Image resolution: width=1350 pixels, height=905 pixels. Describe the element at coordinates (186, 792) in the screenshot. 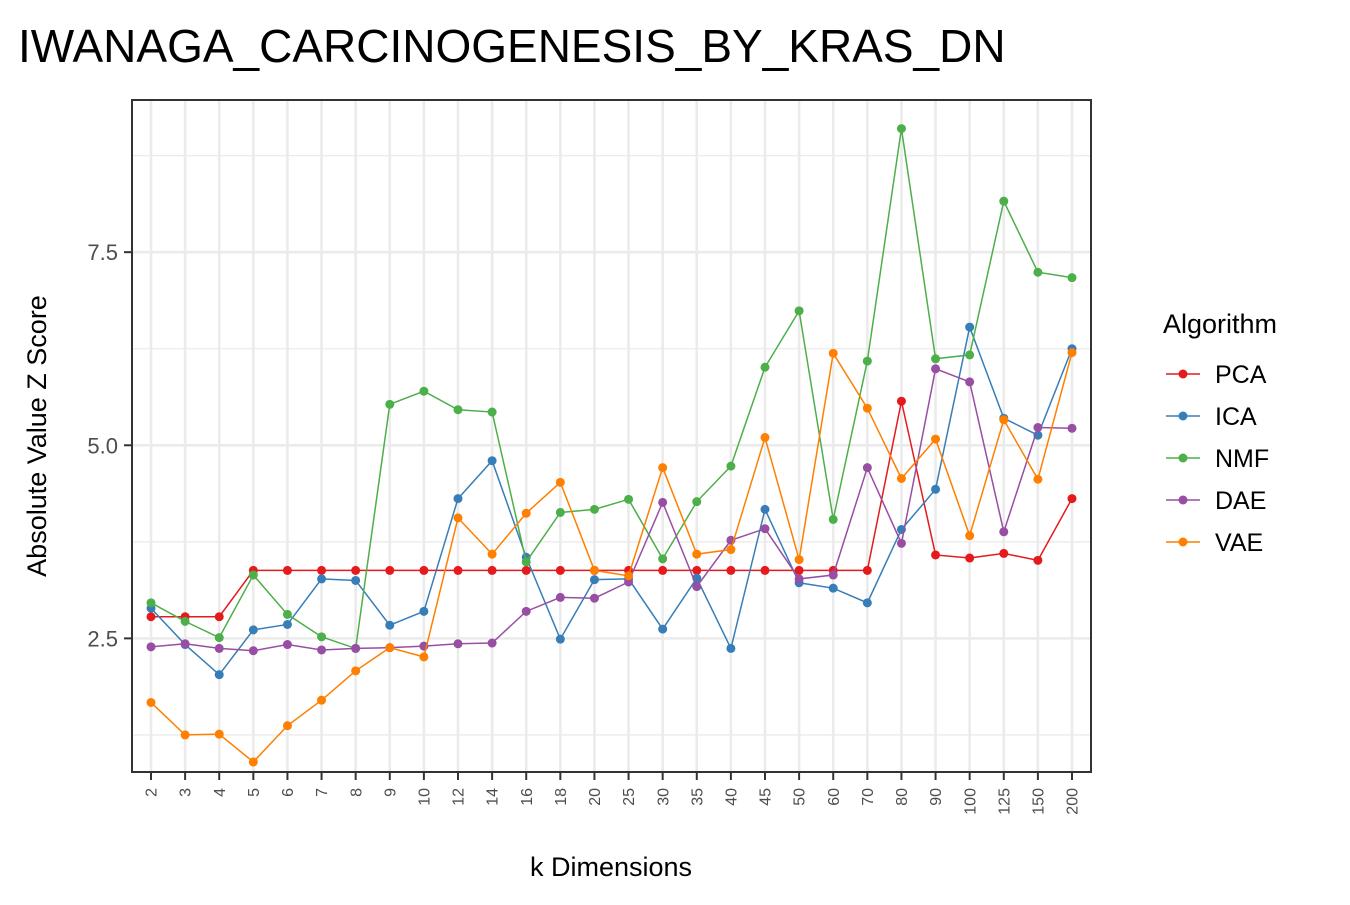

I see `x-tick-label: 3` at that location.